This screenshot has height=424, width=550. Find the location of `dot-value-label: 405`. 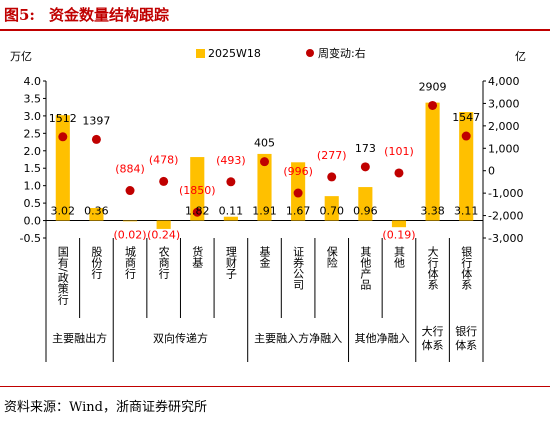

dot-value-label: 405 is located at coordinates (264, 143).